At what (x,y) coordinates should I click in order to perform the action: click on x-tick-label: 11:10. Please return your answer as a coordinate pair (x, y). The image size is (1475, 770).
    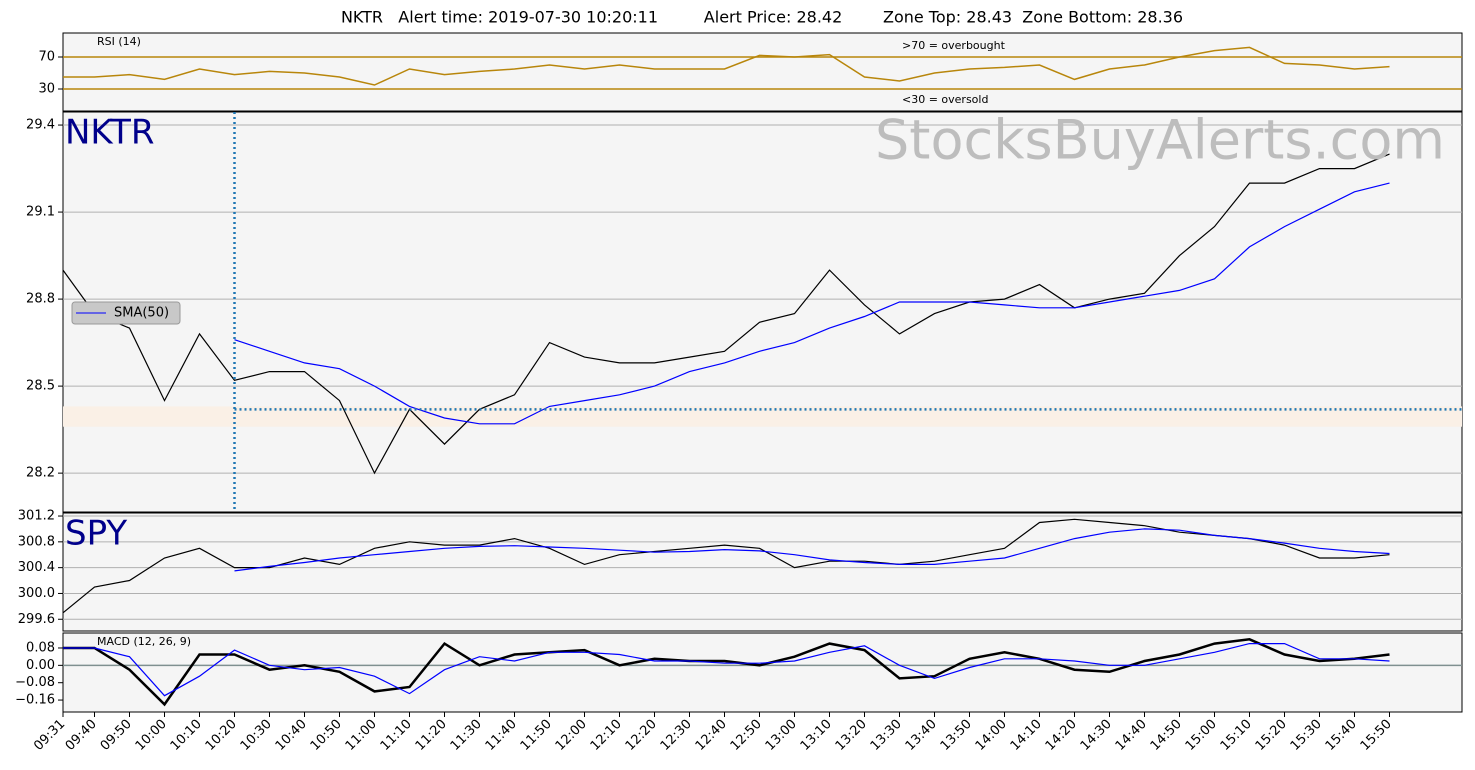
    Looking at the image, I should click on (396, 735).